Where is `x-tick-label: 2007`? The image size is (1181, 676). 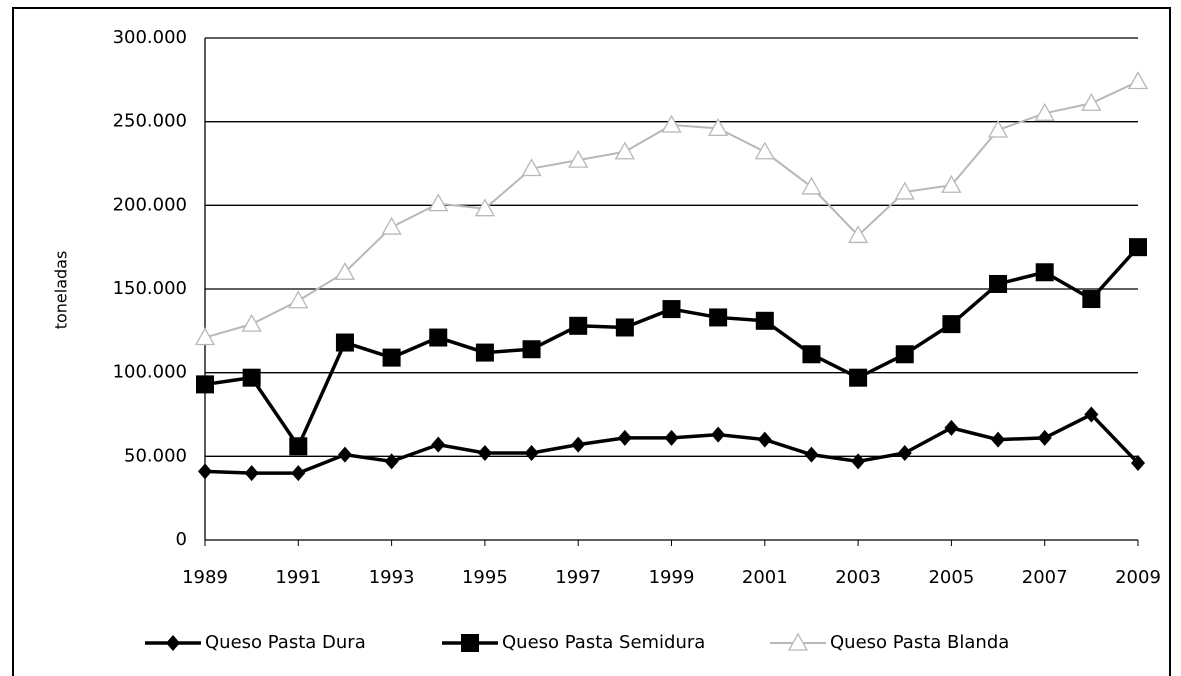
x-tick-label: 2007 is located at coordinates (1045, 577).